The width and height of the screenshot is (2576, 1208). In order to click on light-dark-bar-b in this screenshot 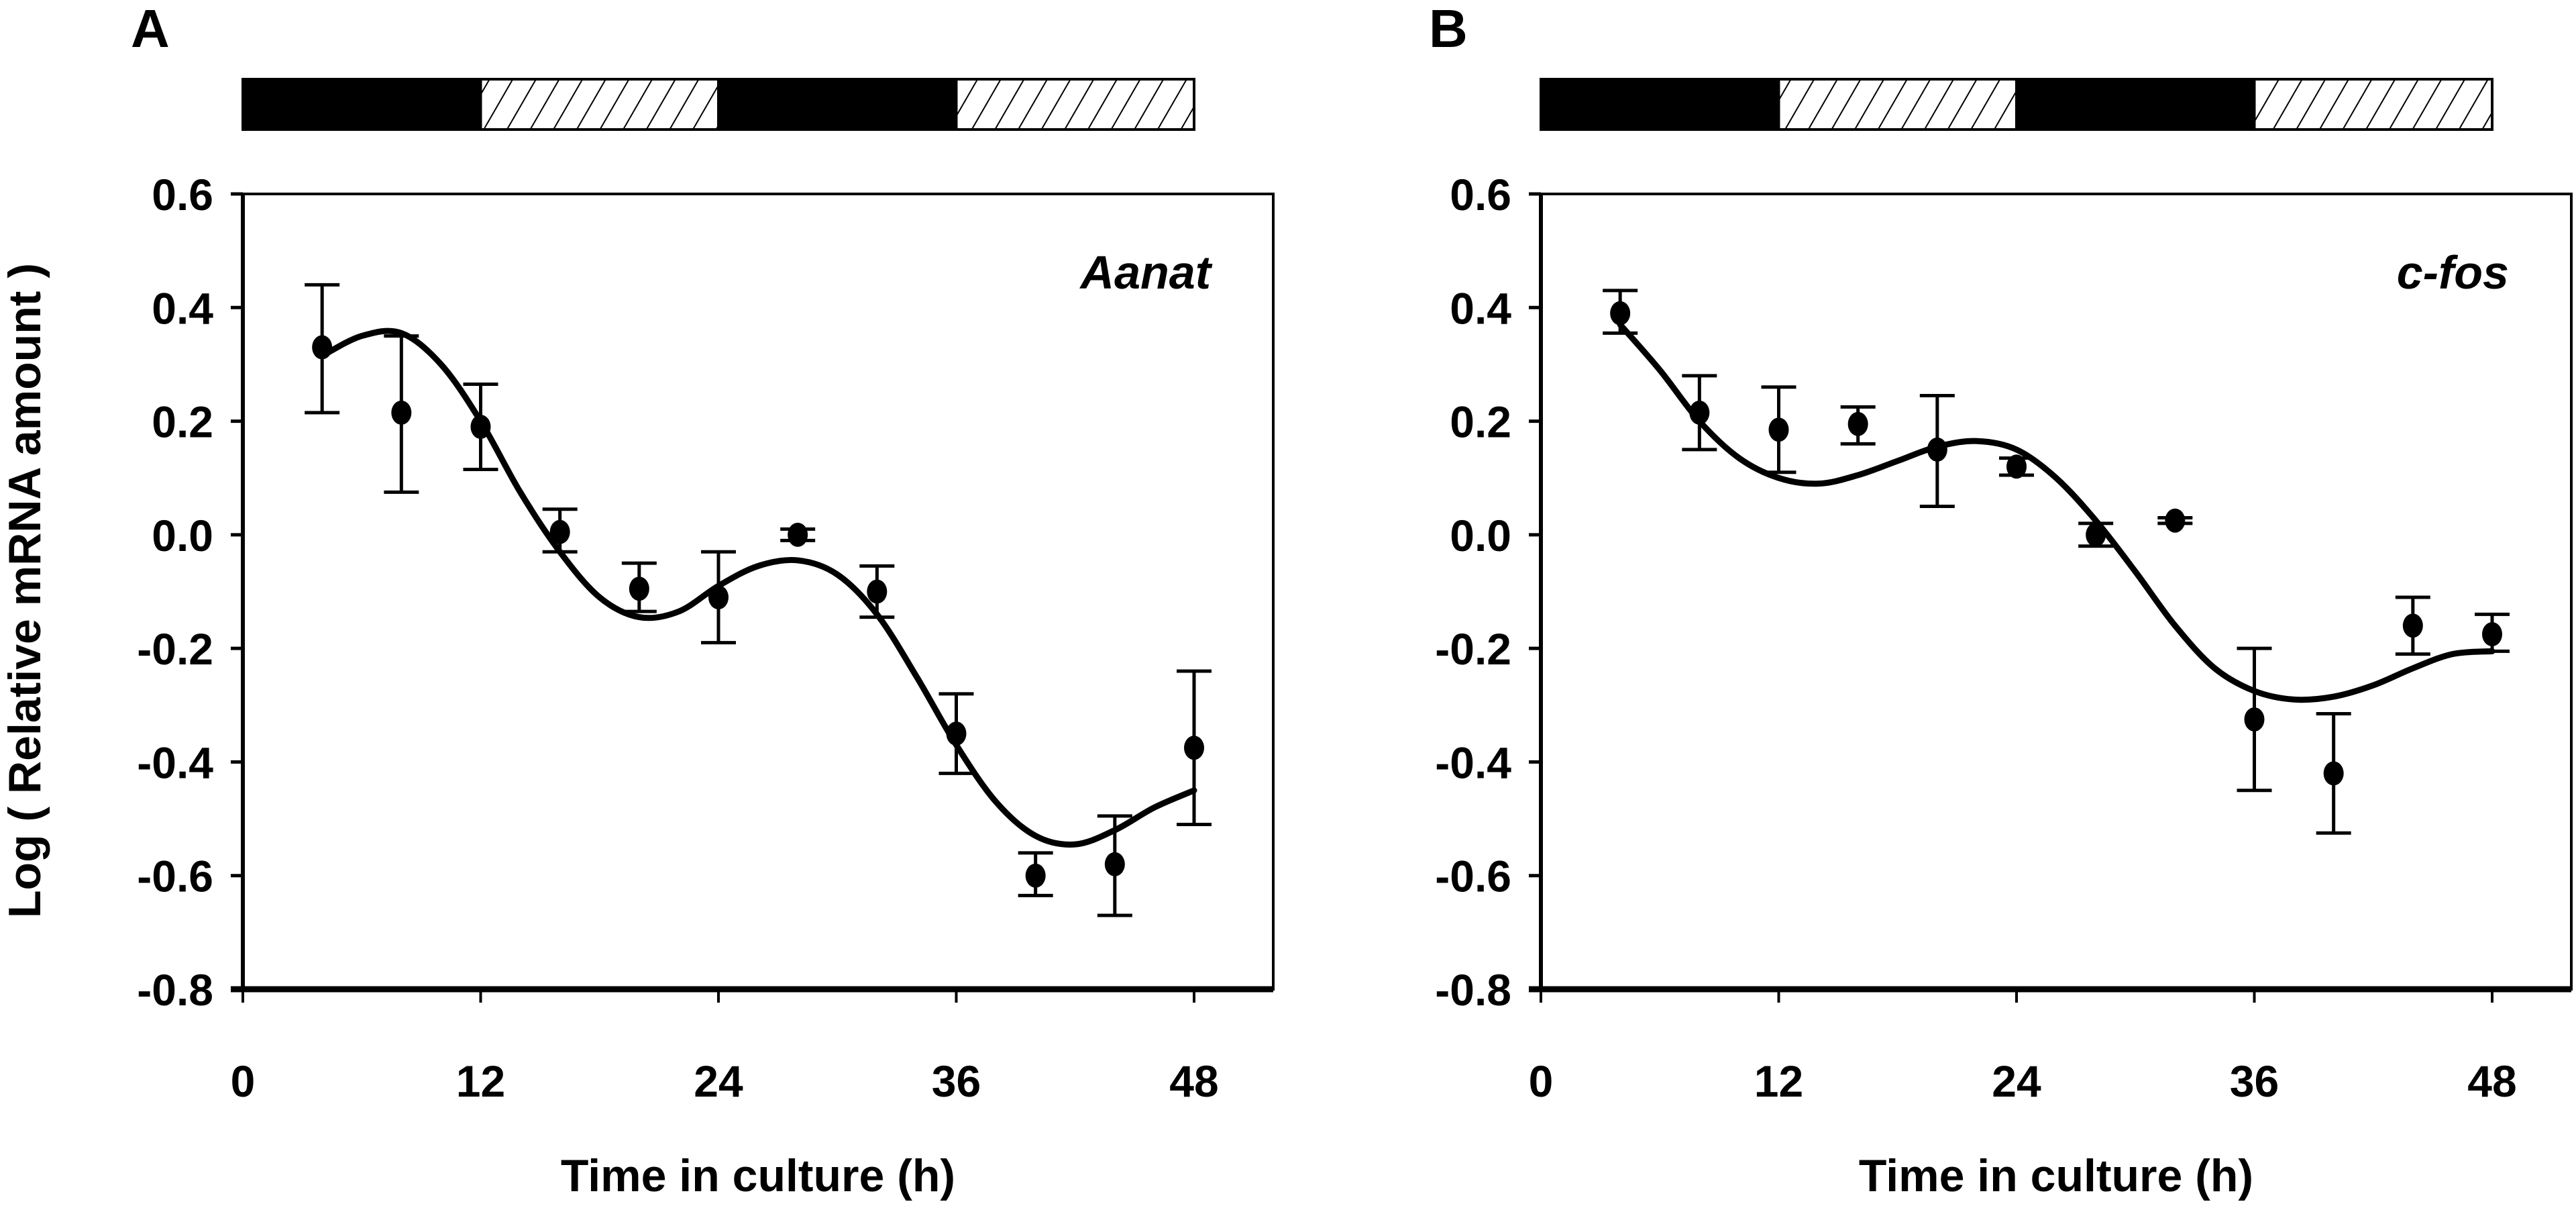, I will do `click(2016, 104)`.